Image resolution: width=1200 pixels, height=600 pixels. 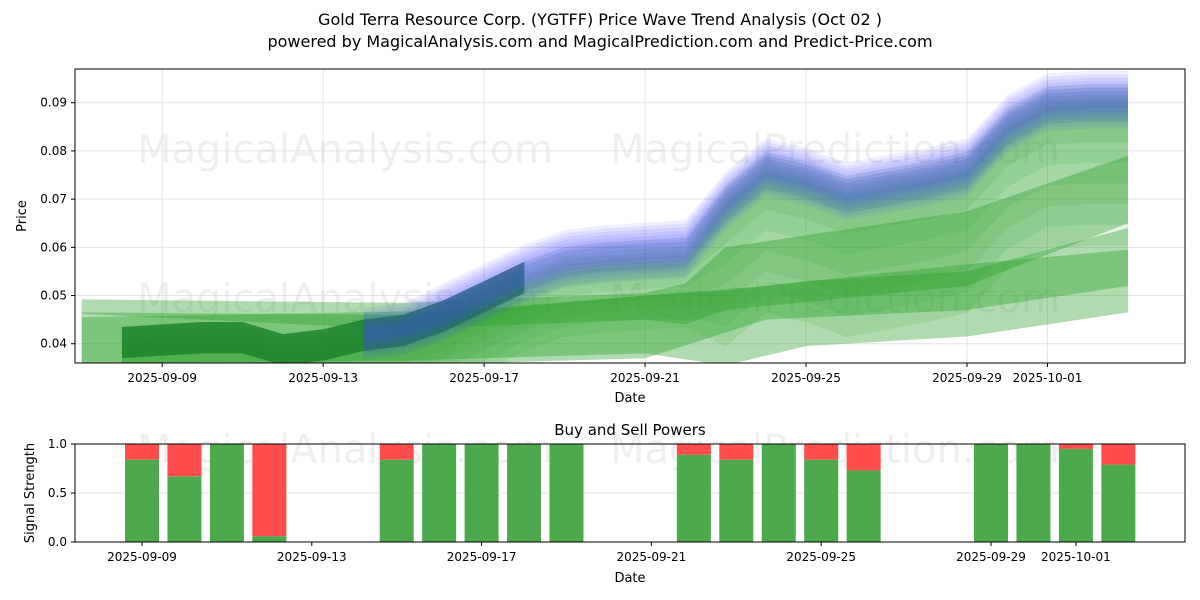 I want to click on y-tick-label: 0.04, so click(x=53, y=344).